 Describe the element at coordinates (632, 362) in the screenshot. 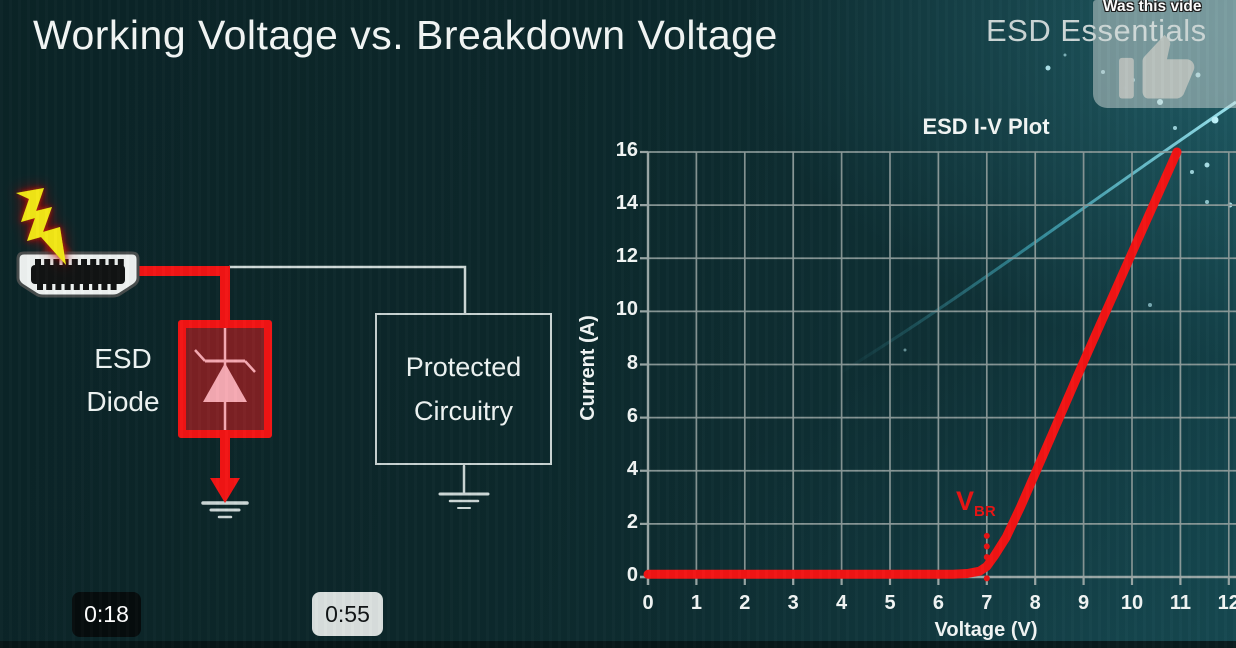

I see `ytick-label: 8` at that location.